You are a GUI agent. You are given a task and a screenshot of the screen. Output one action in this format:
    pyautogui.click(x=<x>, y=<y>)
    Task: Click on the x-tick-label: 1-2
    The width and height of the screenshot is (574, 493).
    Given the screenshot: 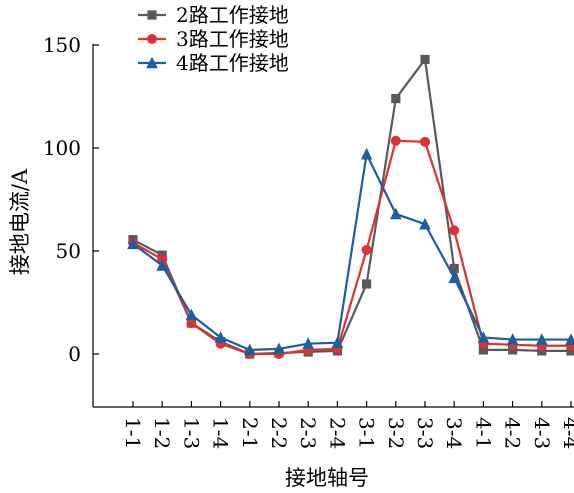 What is the action you would take?
    pyautogui.click(x=162, y=433)
    